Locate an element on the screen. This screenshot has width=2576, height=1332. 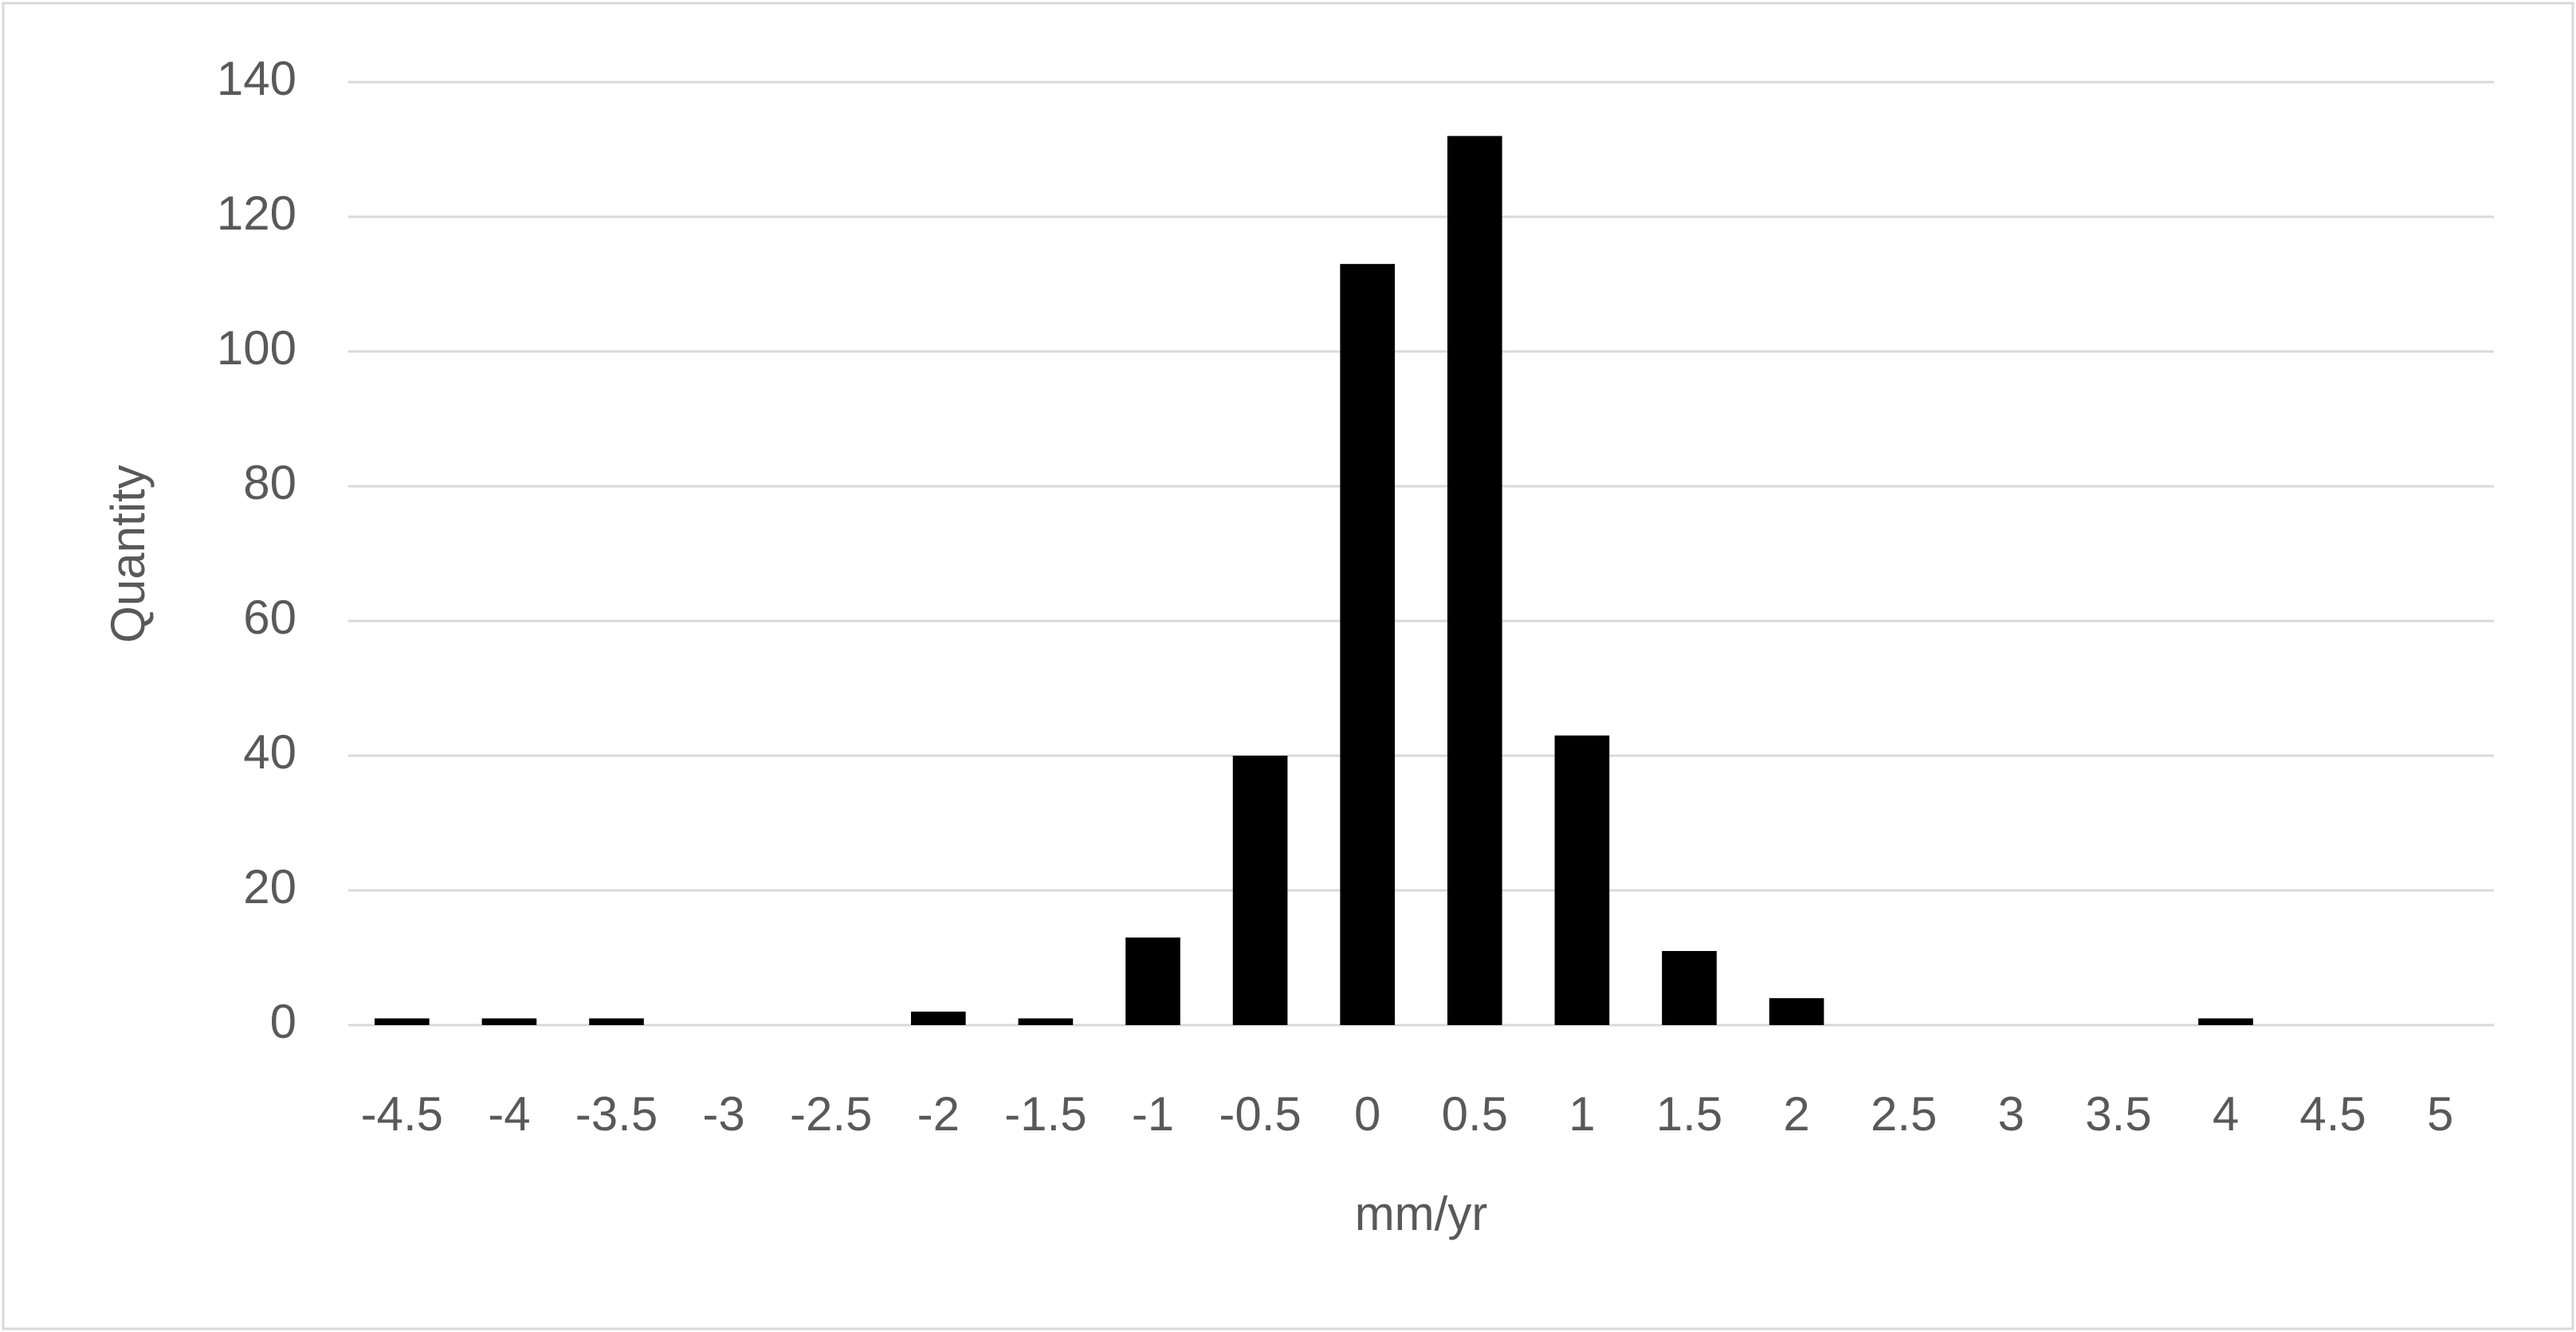
x-tick-label: 1 is located at coordinates (1582, 1114).